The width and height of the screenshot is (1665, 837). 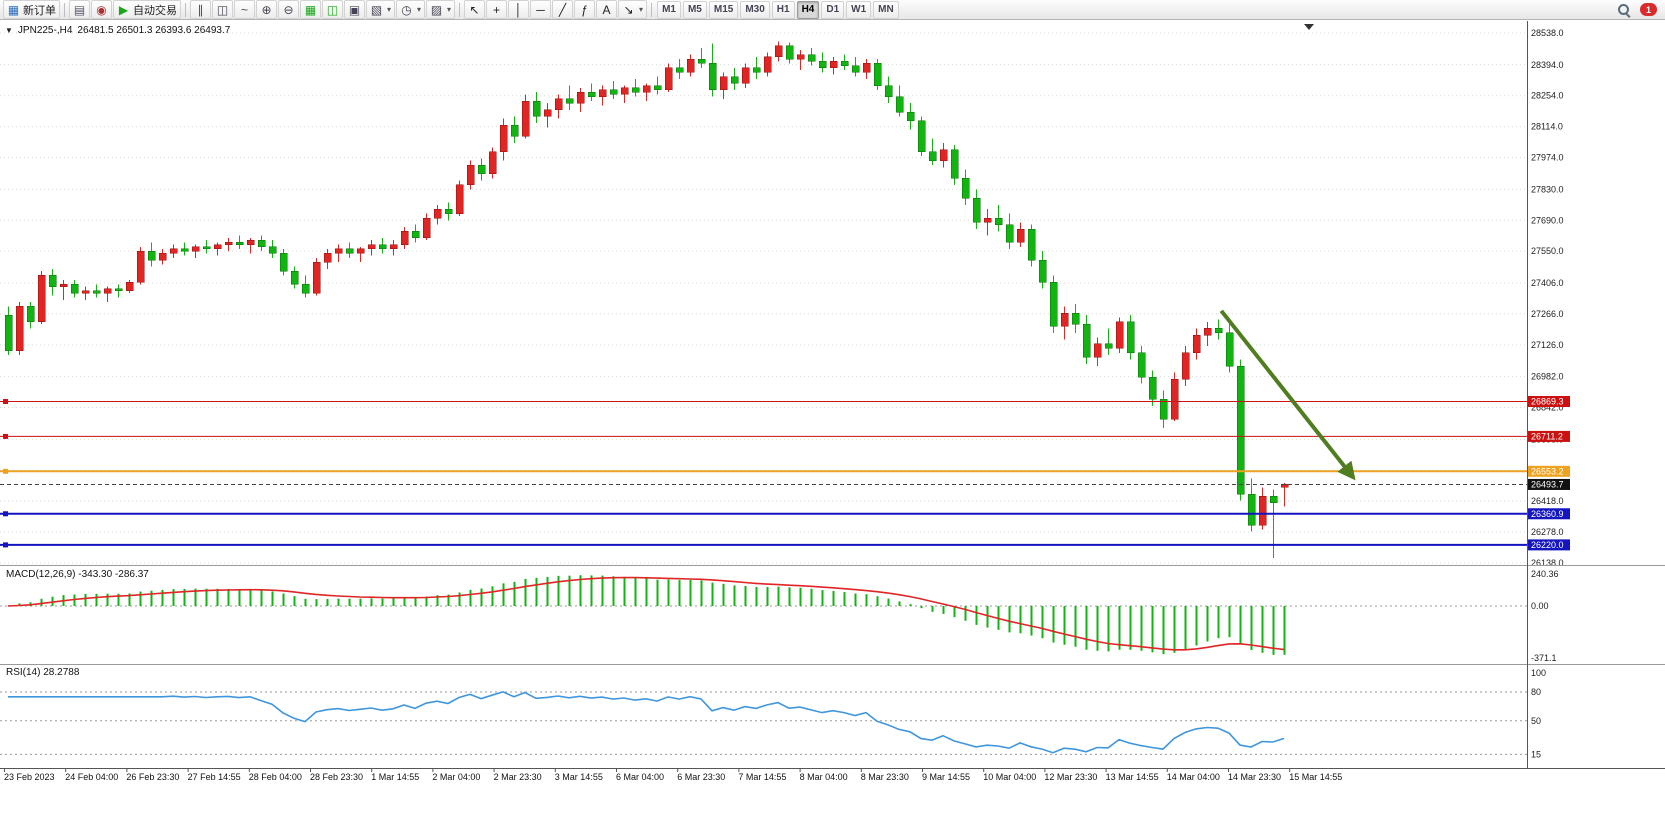 I want to click on svg-text: 26493.7, so click(x=1547, y=484).